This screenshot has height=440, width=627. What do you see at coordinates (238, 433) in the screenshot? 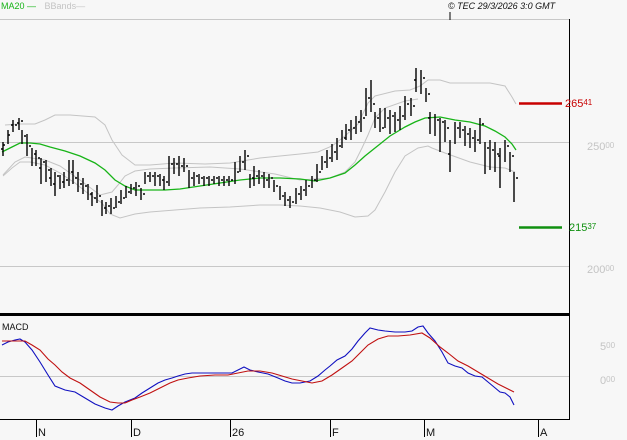
I see `x-label-2026: 26` at bounding box center [238, 433].